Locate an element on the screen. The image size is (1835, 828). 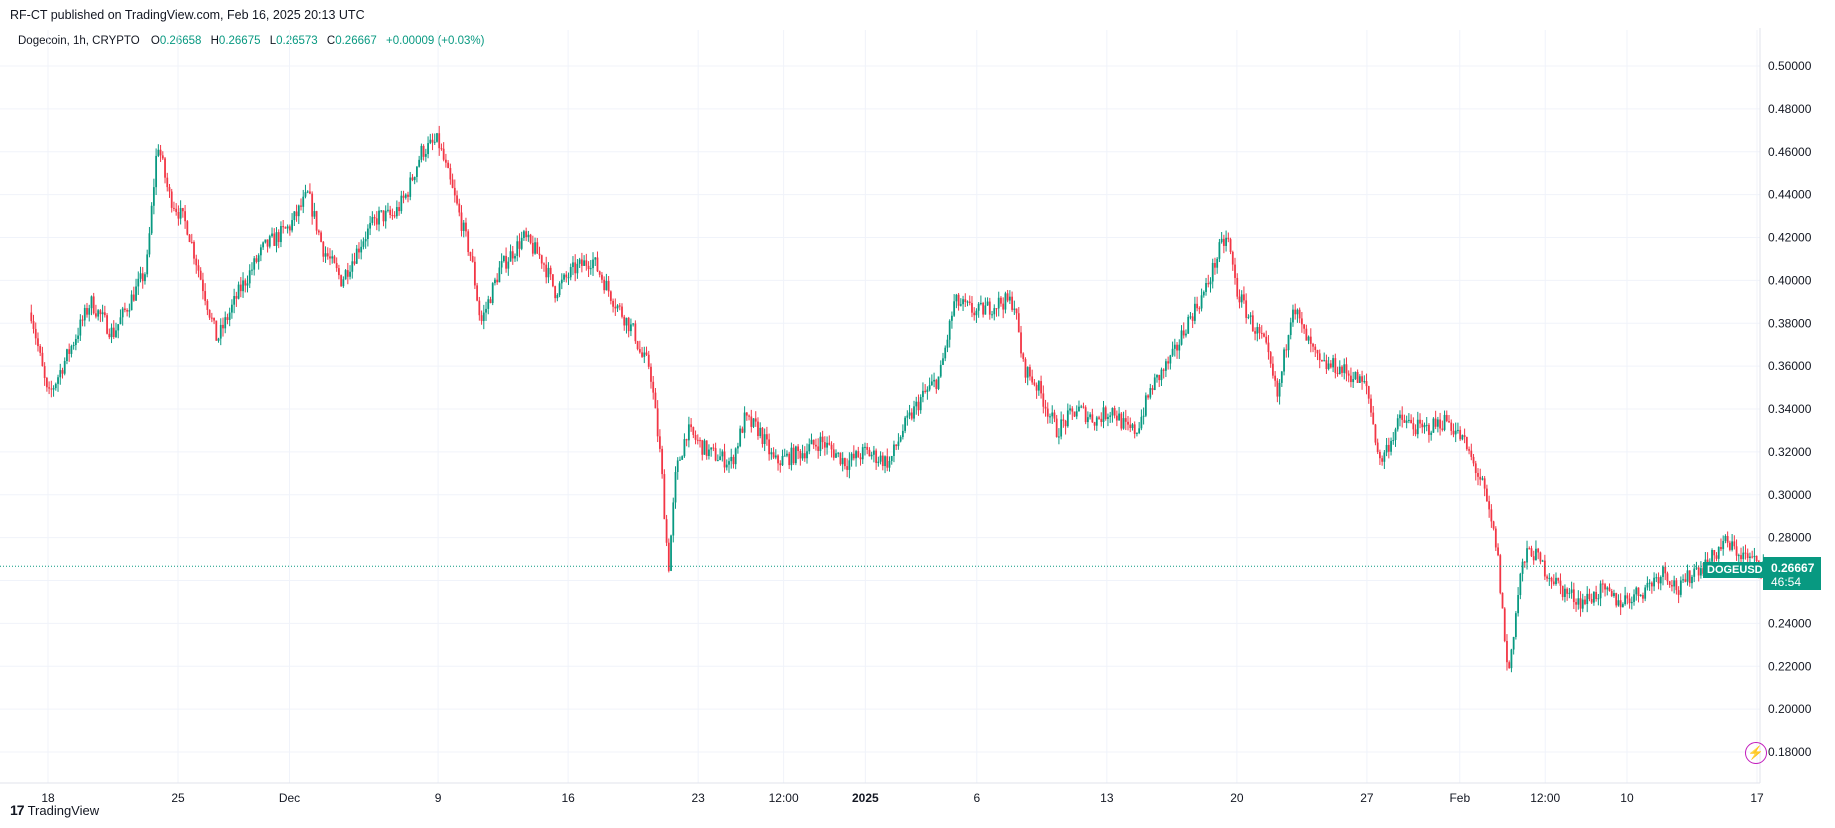
y-tick-label: 0.40000 is located at coordinates (1790, 280).